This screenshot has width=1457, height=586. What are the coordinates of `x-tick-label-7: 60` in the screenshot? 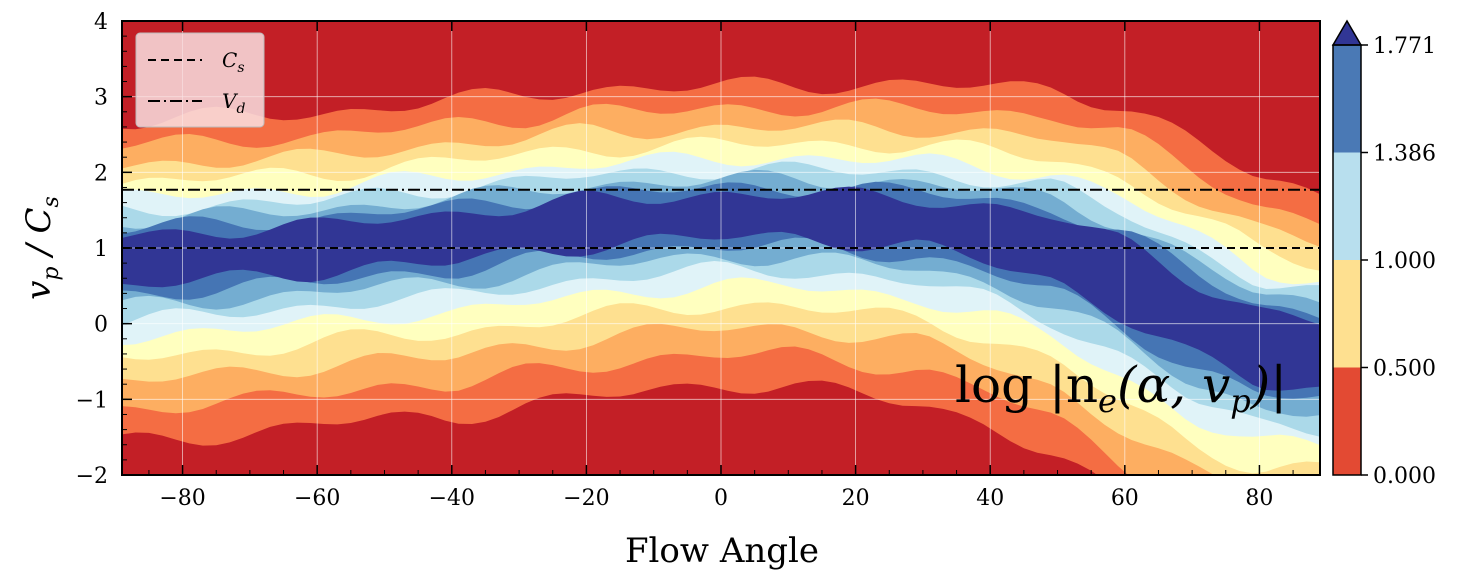 It's located at (1125, 498).